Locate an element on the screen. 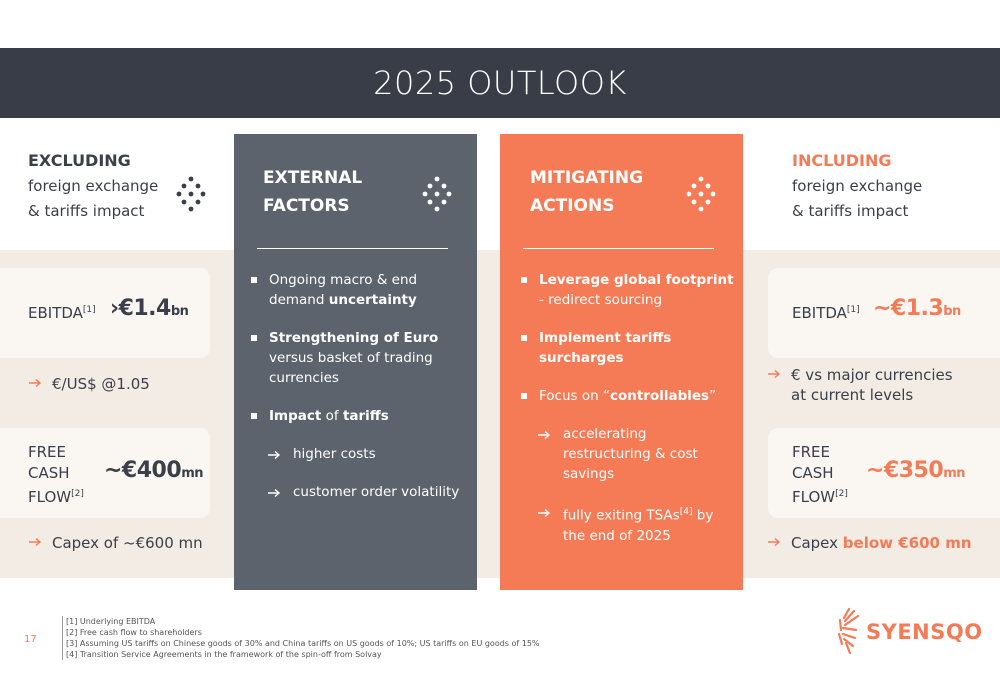  bullet-item: Focus on “controllables” is located at coordinates (626, 396).